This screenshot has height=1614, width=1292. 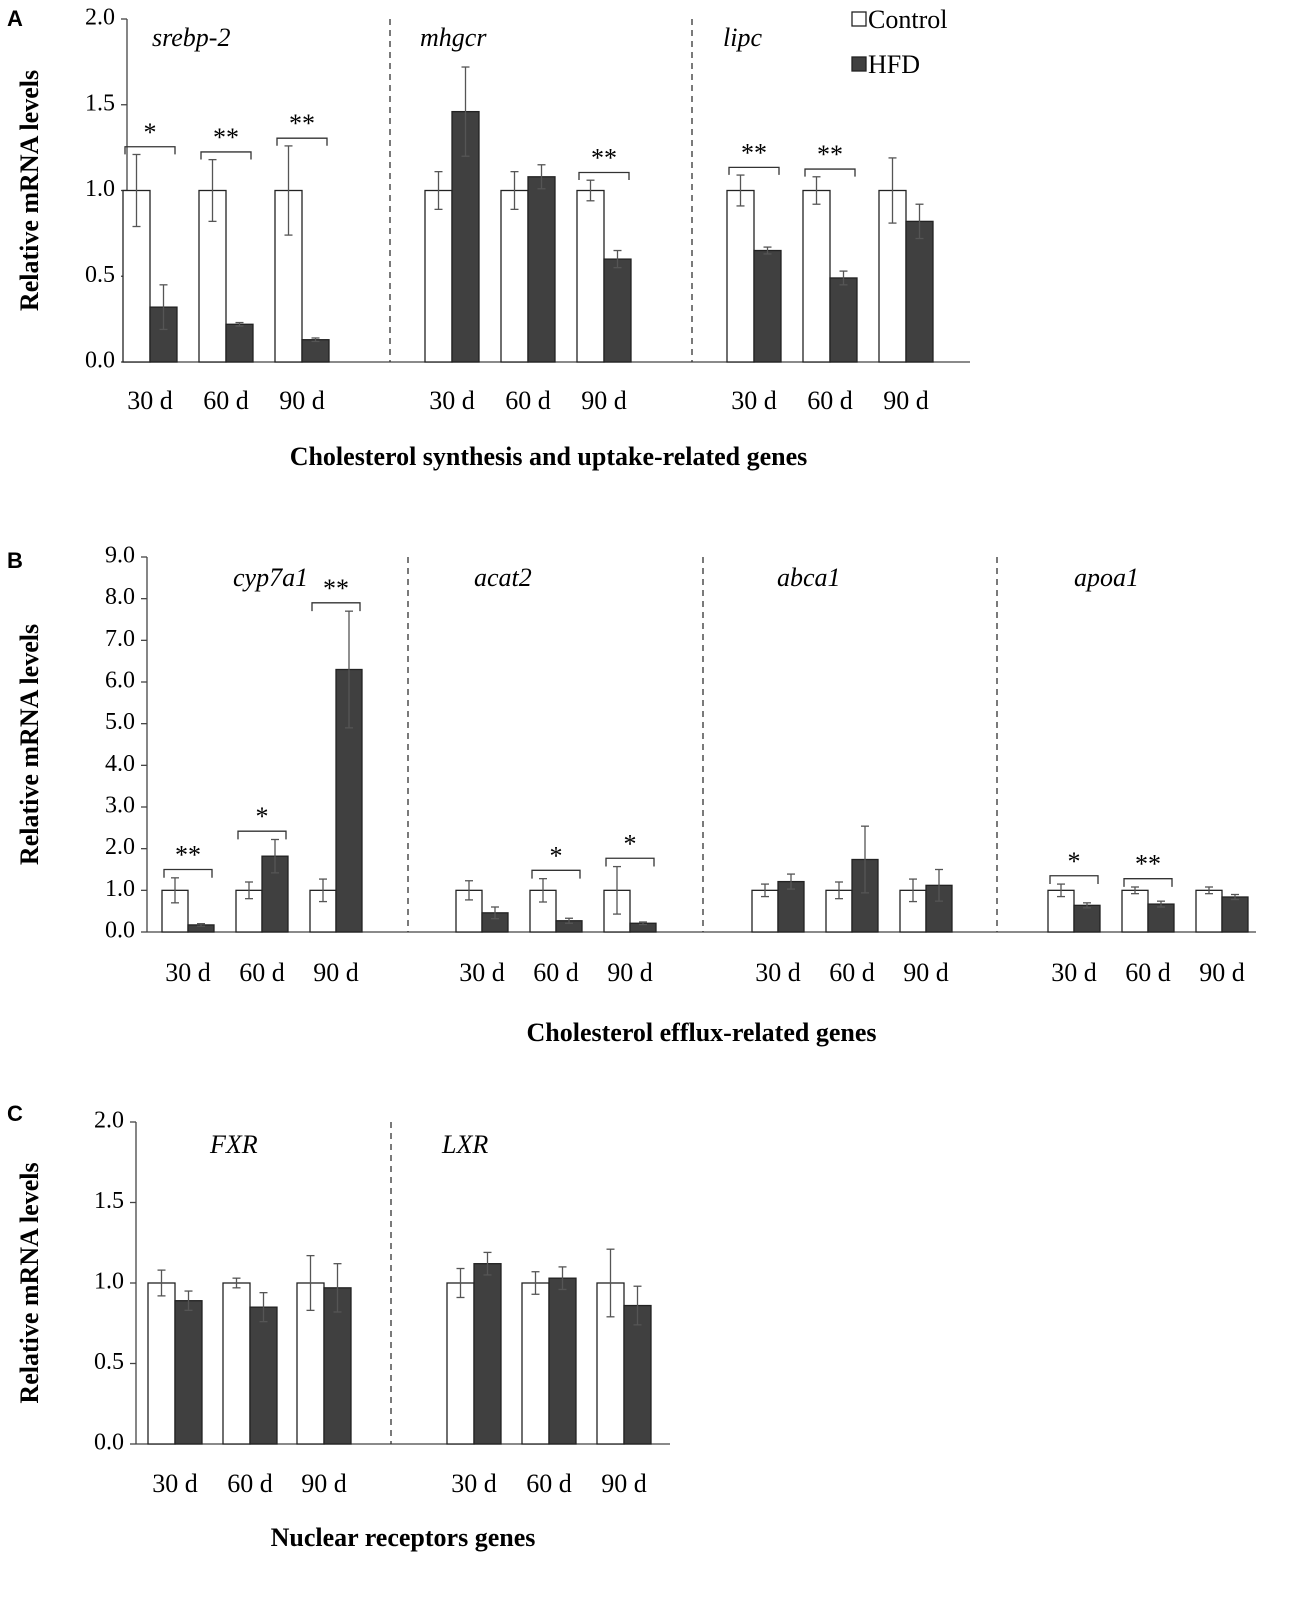 I want to click on legend: Control HFD, so click(x=899, y=42).